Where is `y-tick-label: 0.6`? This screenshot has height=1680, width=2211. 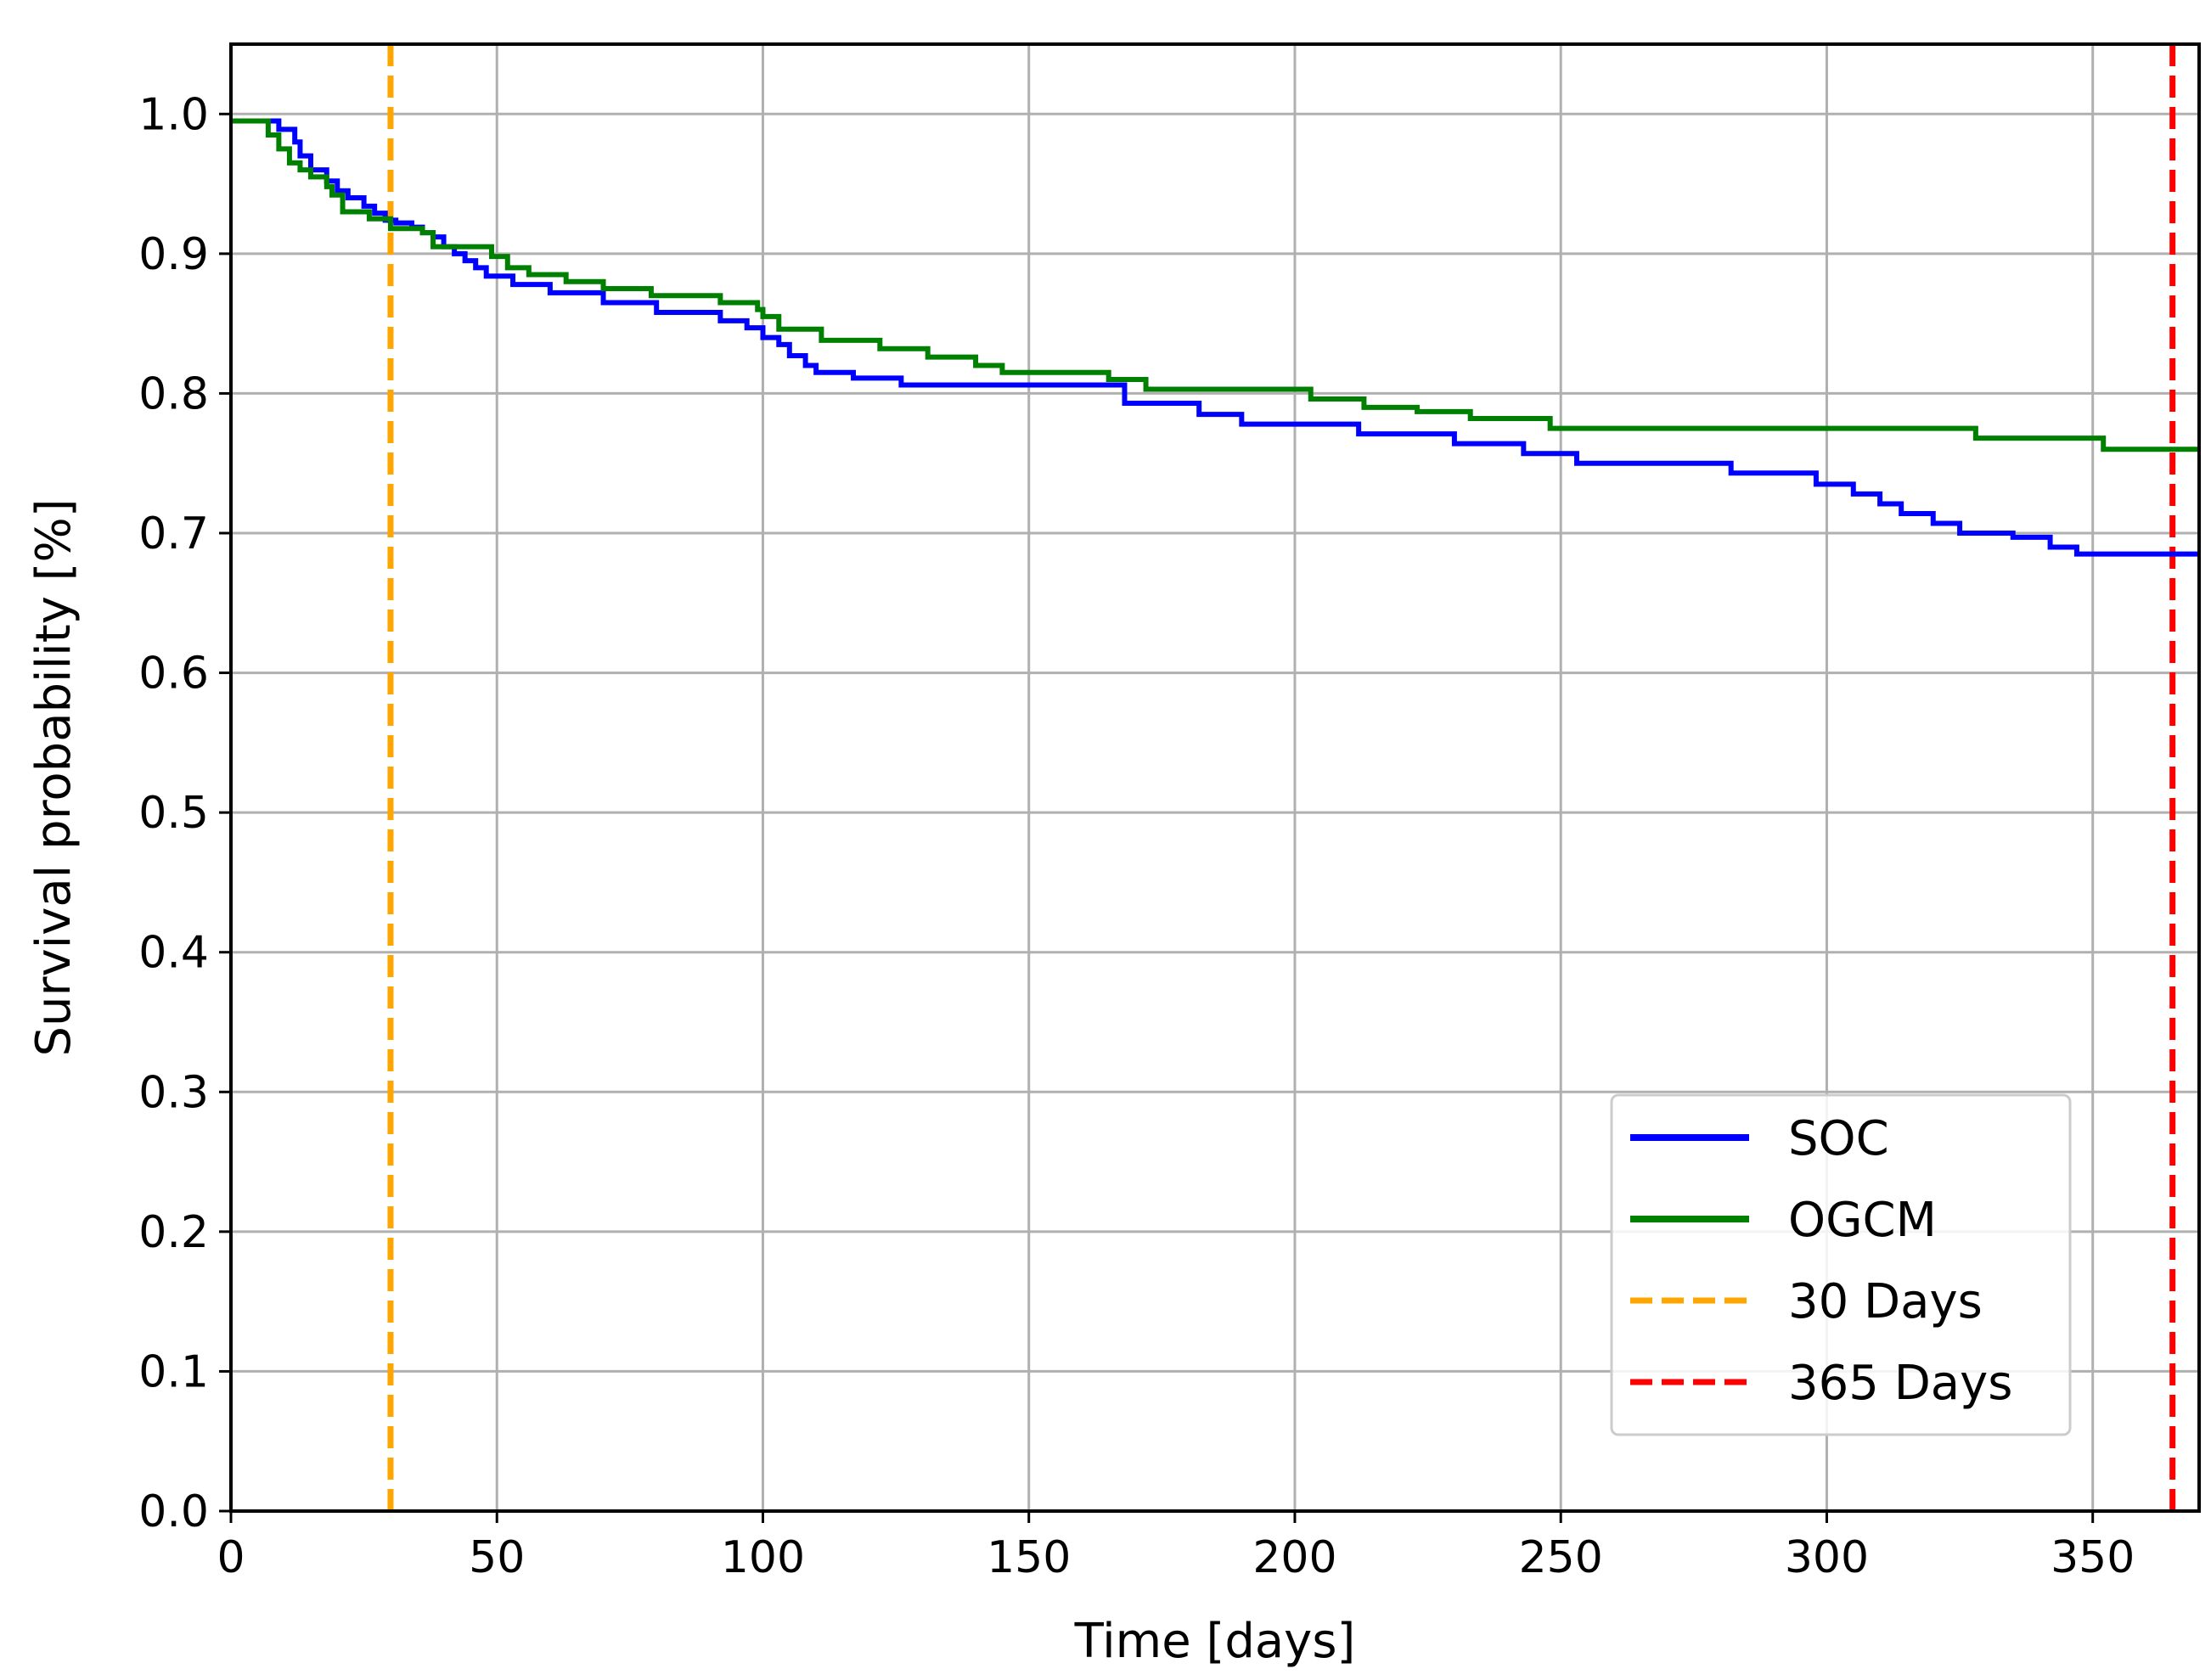
y-tick-label: 0.6 is located at coordinates (173, 674).